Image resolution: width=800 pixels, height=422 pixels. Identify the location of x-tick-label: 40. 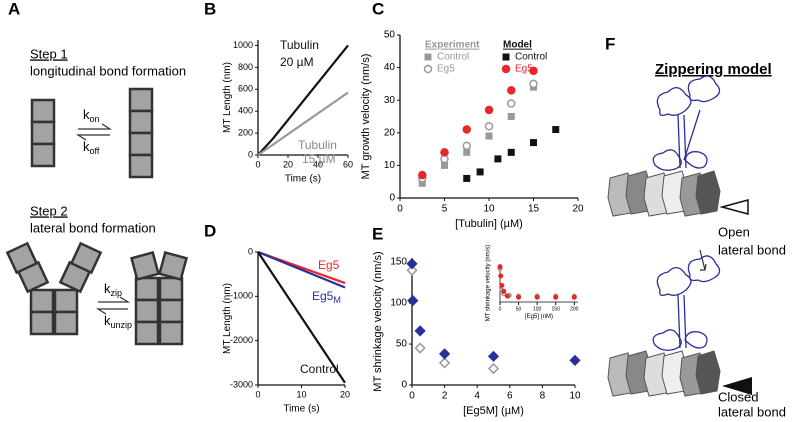
(318, 165).